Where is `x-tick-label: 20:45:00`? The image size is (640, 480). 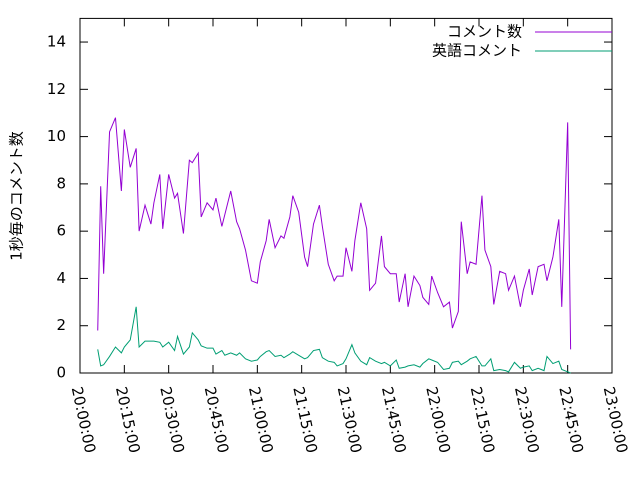 x-tick-label: 20:45:00 is located at coordinates (217, 420).